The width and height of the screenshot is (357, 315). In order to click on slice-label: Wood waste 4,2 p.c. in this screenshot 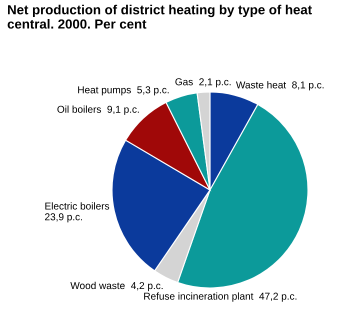, I will do `click(116, 287)`.